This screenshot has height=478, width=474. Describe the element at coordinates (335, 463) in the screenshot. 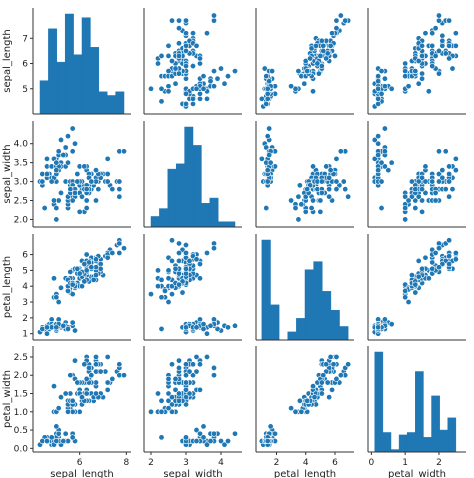

I see `x-tick-label: 6` at that location.